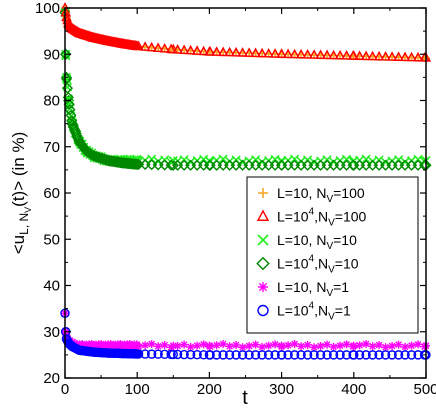  What do you see at coordinates (137, 389) in the screenshot?
I see `x-tick-label: 100` at bounding box center [137, 389].